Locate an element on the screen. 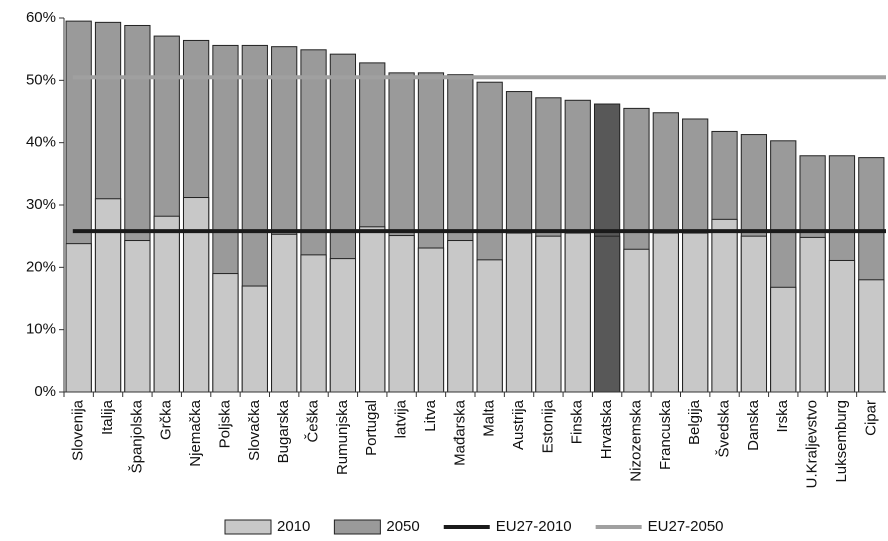 This screenshot has height=541, width=888. x-tick-label: Irska is located at coordinates (782, 415).